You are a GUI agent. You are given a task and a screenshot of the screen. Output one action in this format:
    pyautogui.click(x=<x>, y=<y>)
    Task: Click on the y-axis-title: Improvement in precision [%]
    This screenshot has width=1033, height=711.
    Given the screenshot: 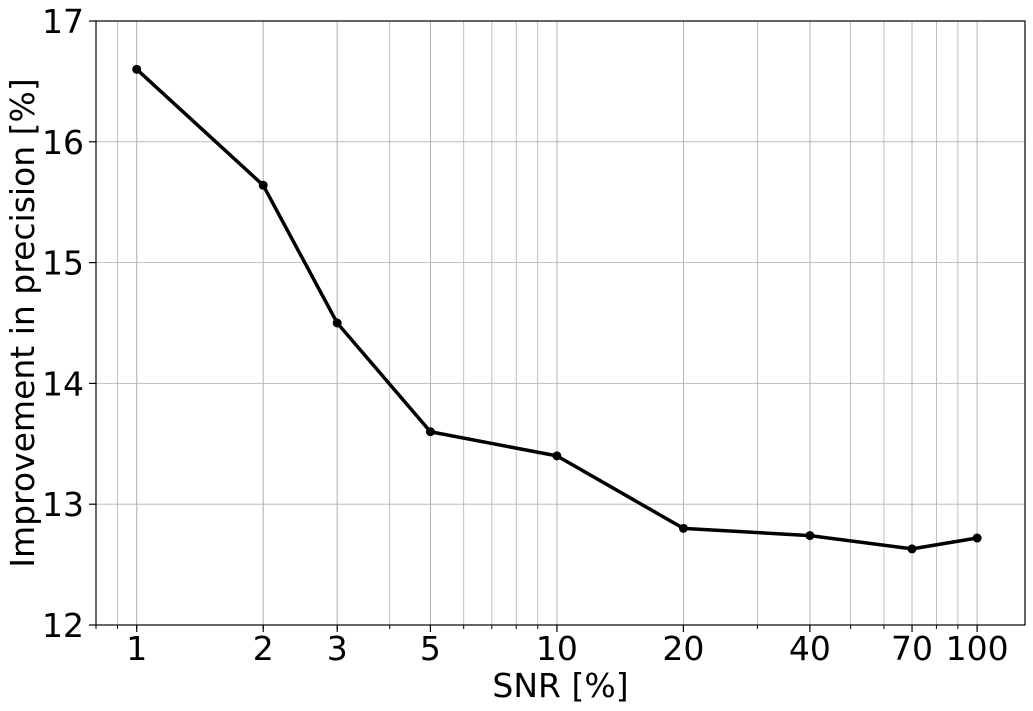 What is the action you would take?
    pyautogui.click(x=22, y=323)
    